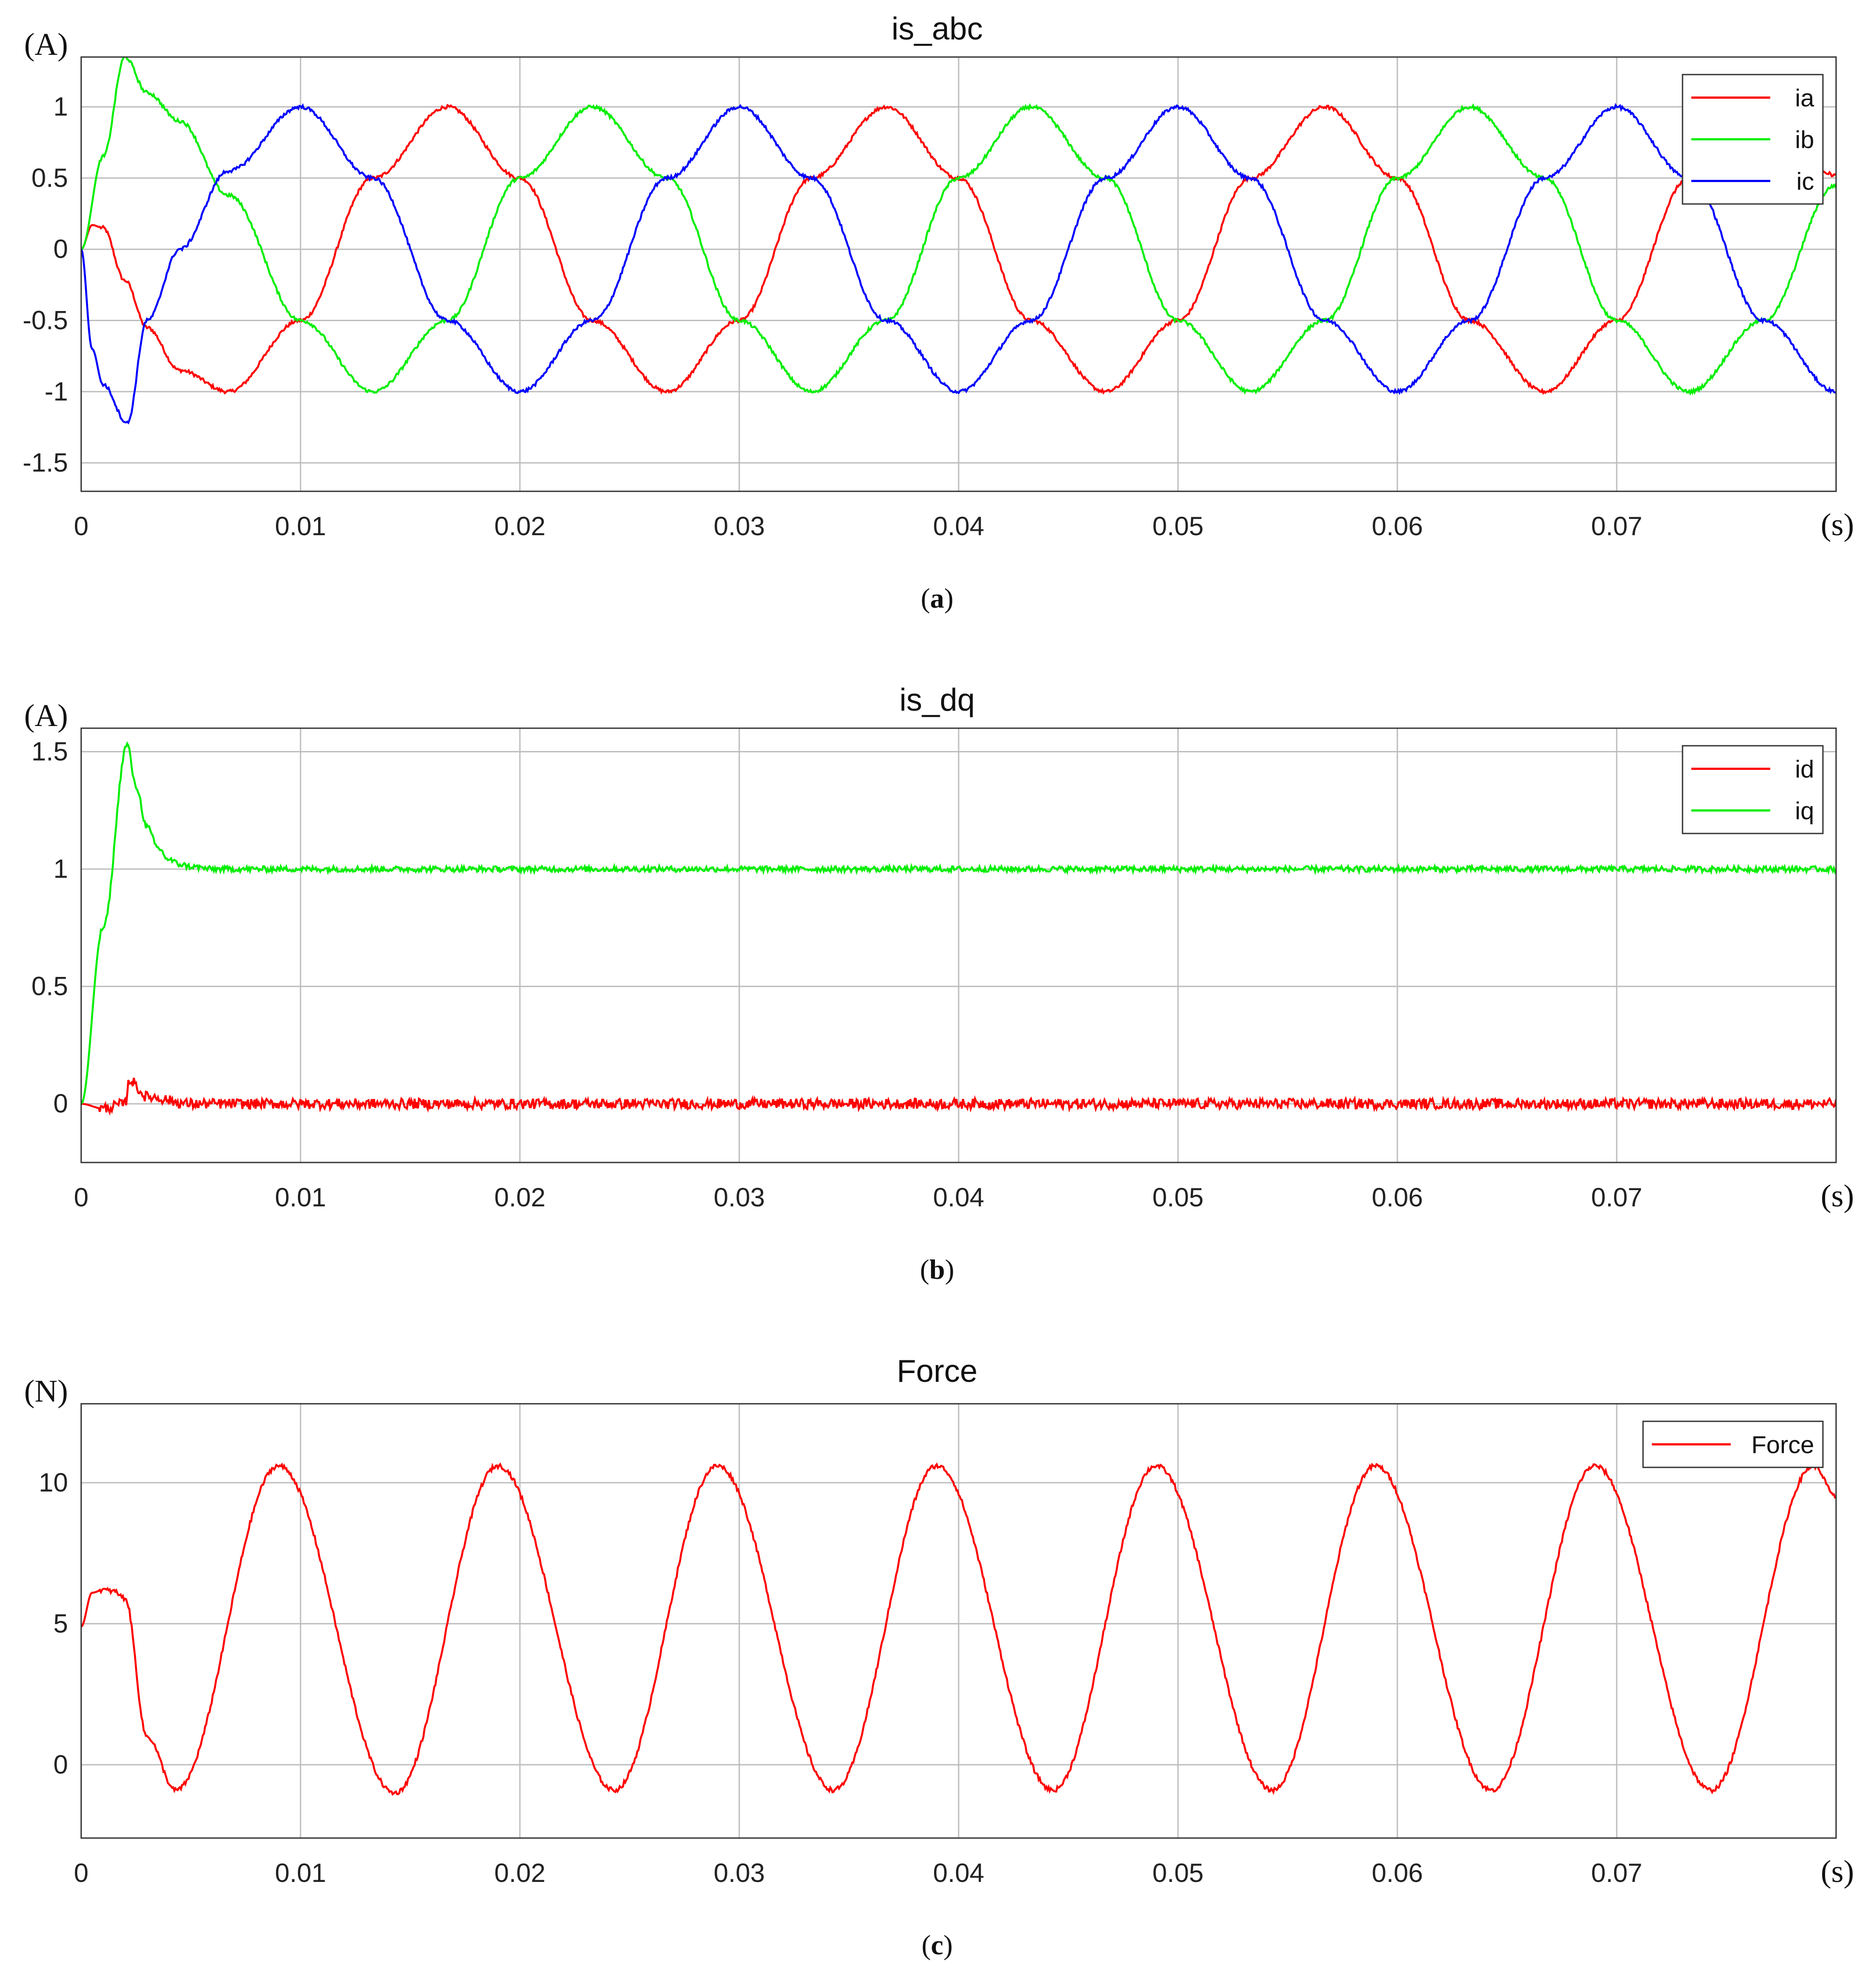 The image size is (1876, 1978). I want to click on panel-b-legend: id iq, so click(1753, 790).